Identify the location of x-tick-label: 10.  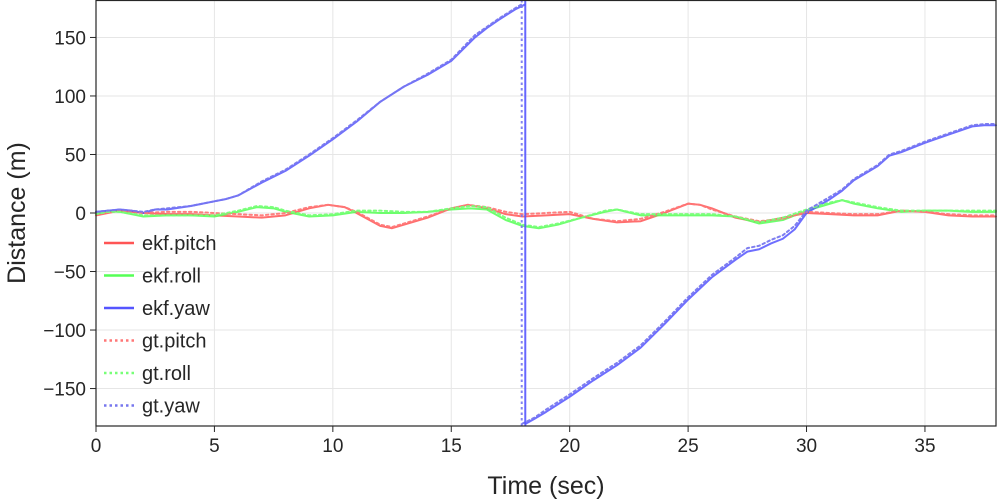
(332, 446).